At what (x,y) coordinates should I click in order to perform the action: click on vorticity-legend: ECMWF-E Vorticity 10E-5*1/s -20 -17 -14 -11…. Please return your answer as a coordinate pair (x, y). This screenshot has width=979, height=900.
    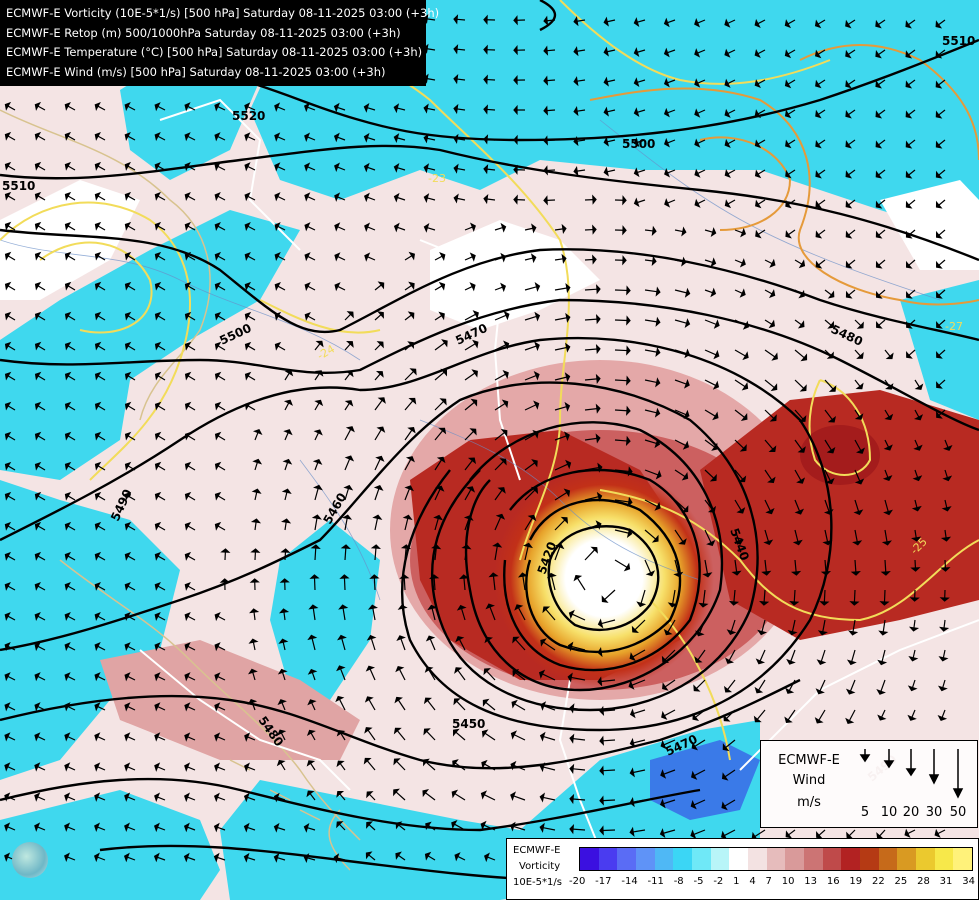
    Looking at the image, I should click on (742, 869).